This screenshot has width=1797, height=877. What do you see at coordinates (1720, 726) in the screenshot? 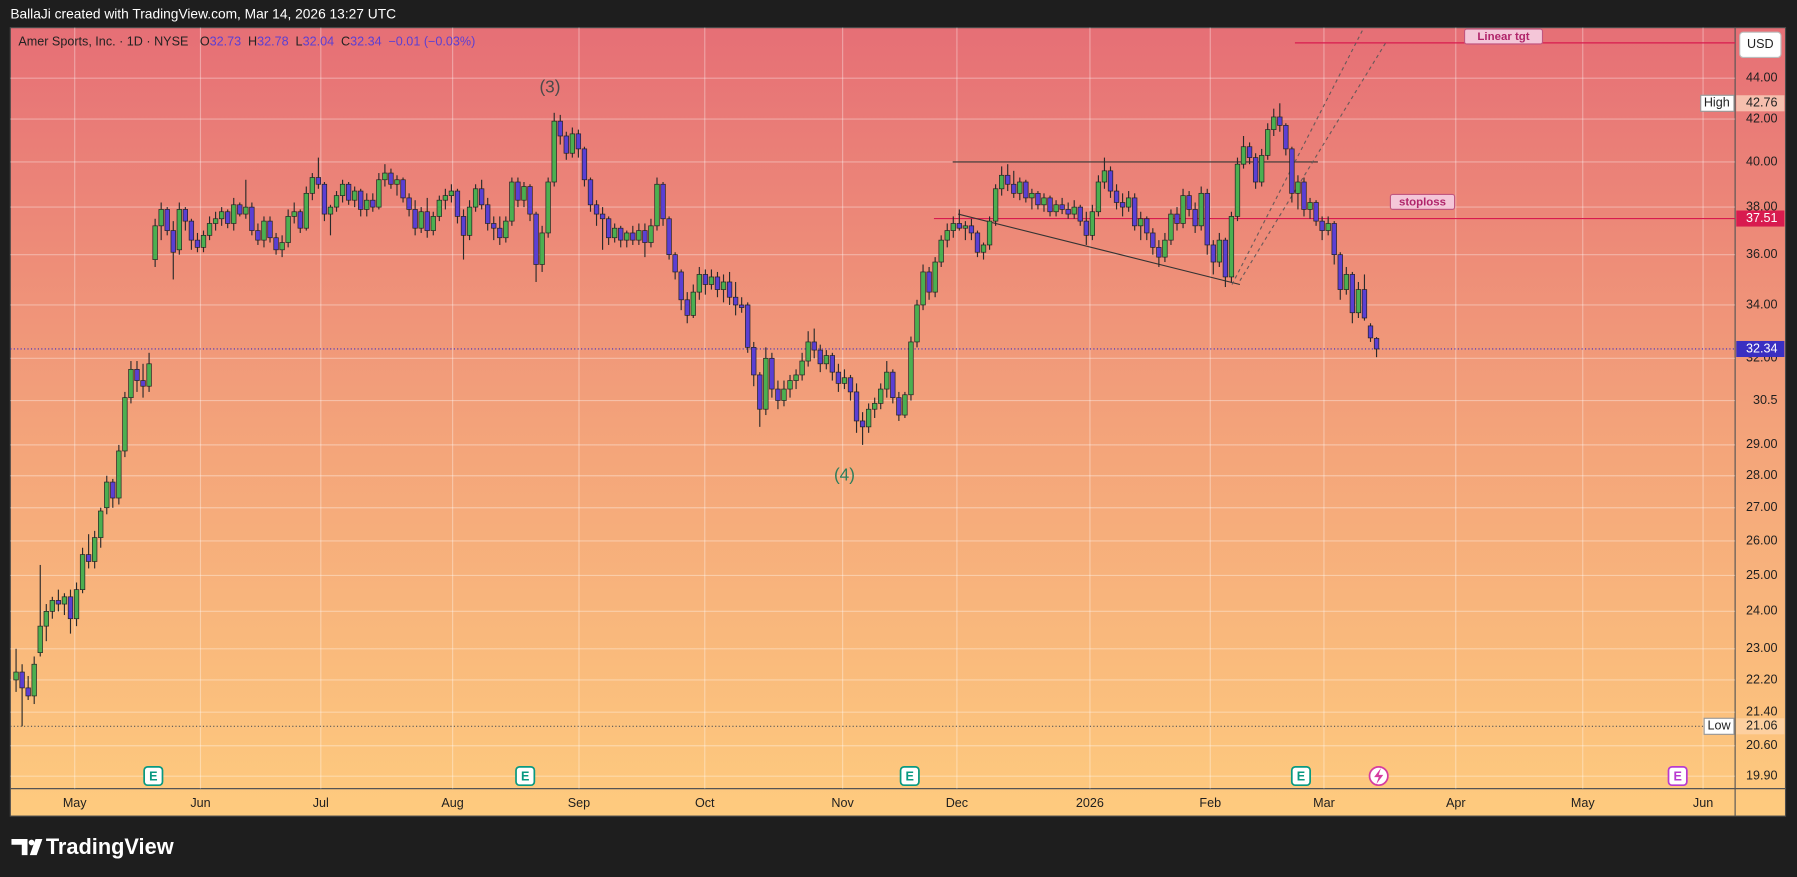
I see `low-label: Low` at bounding box center [1720, 726].